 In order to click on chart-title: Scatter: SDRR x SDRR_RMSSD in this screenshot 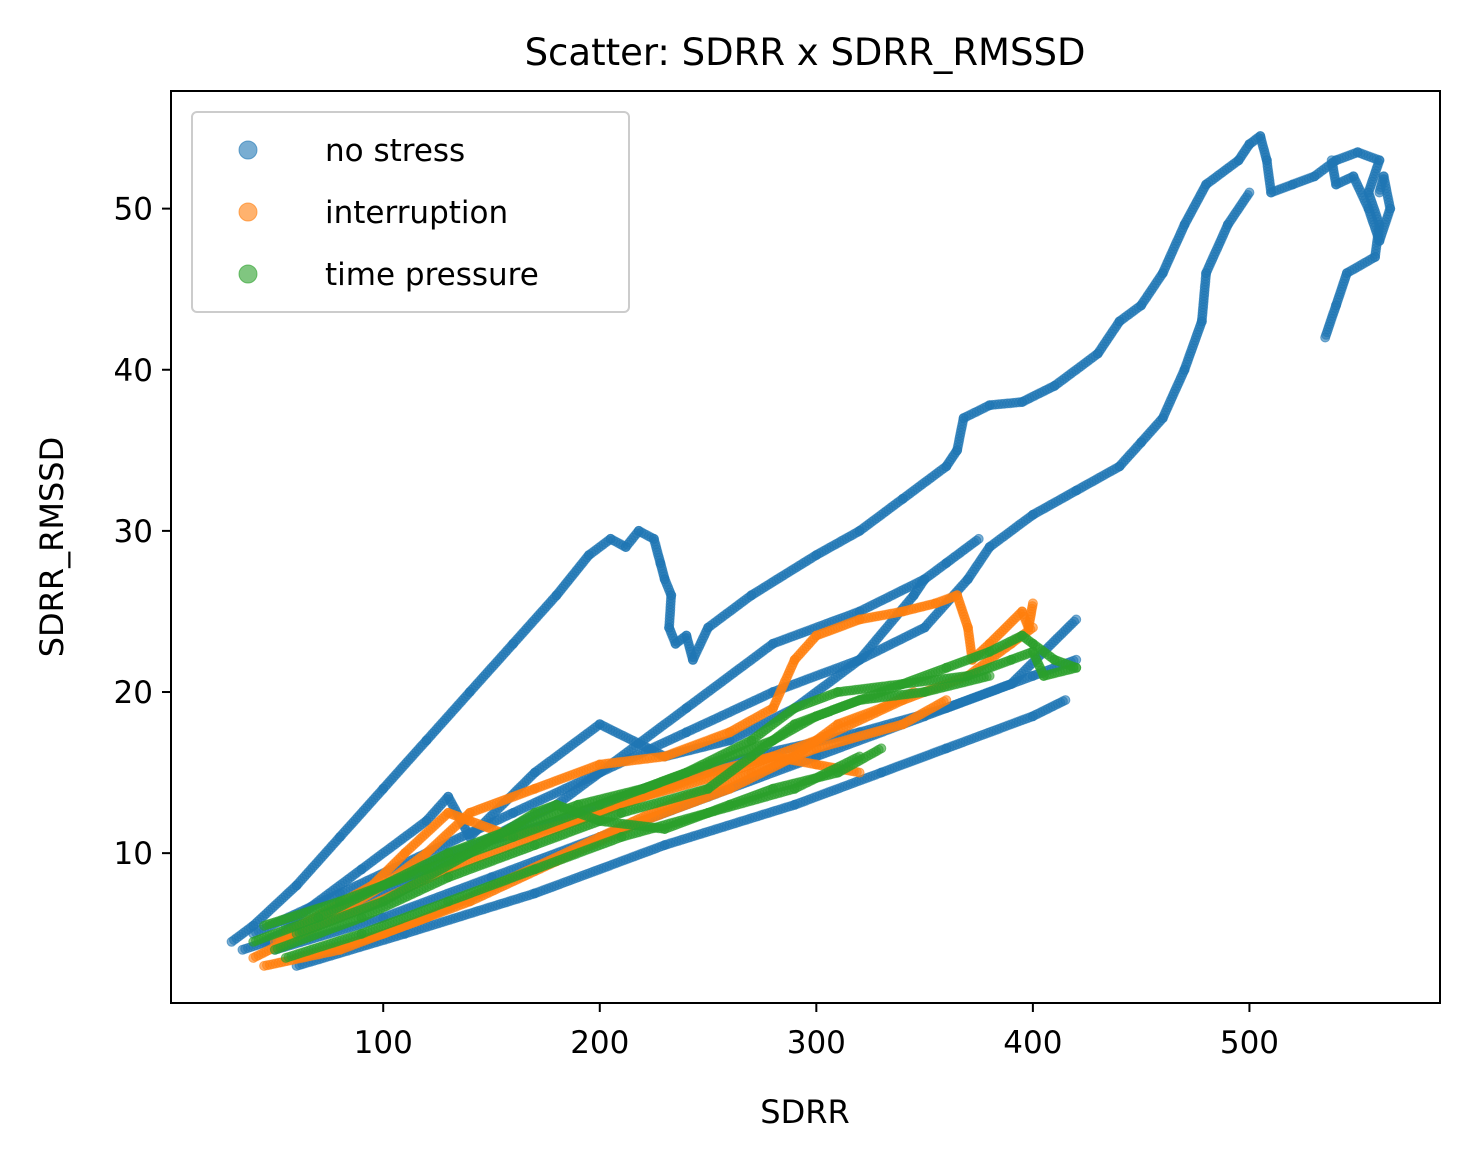, I will do `click(805, 52)`.